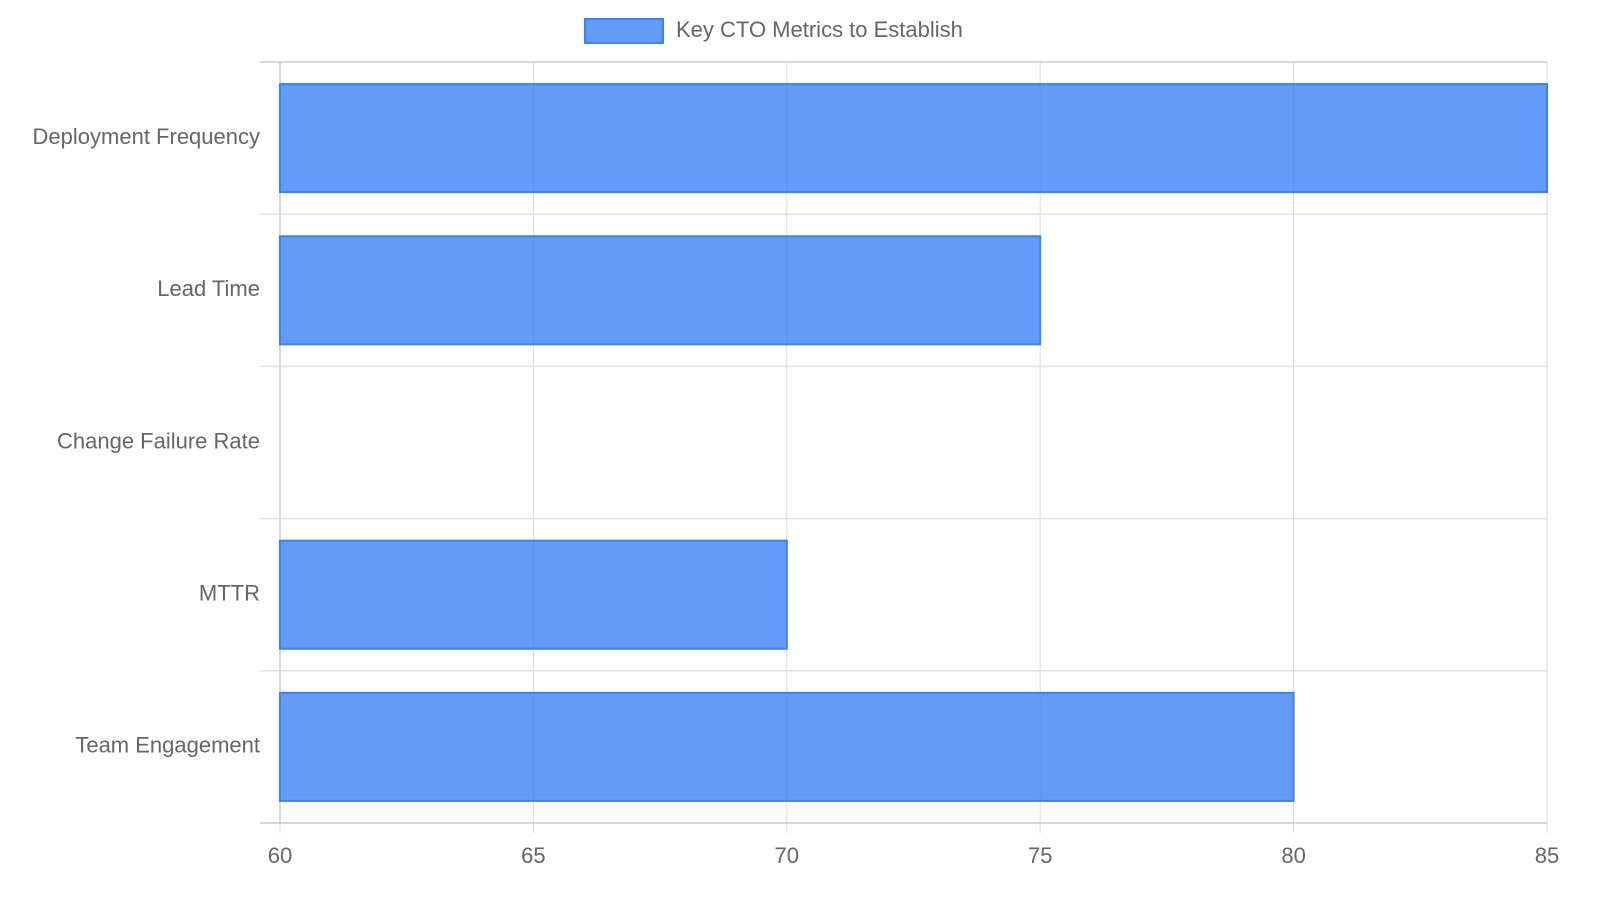 The width and height of the screenshot is (1600, 900). What do you see at coordinates (158, 440) in the screenshot?
I see `y-tick-label: Change Failure Rate` at bounding box center [158, 440].